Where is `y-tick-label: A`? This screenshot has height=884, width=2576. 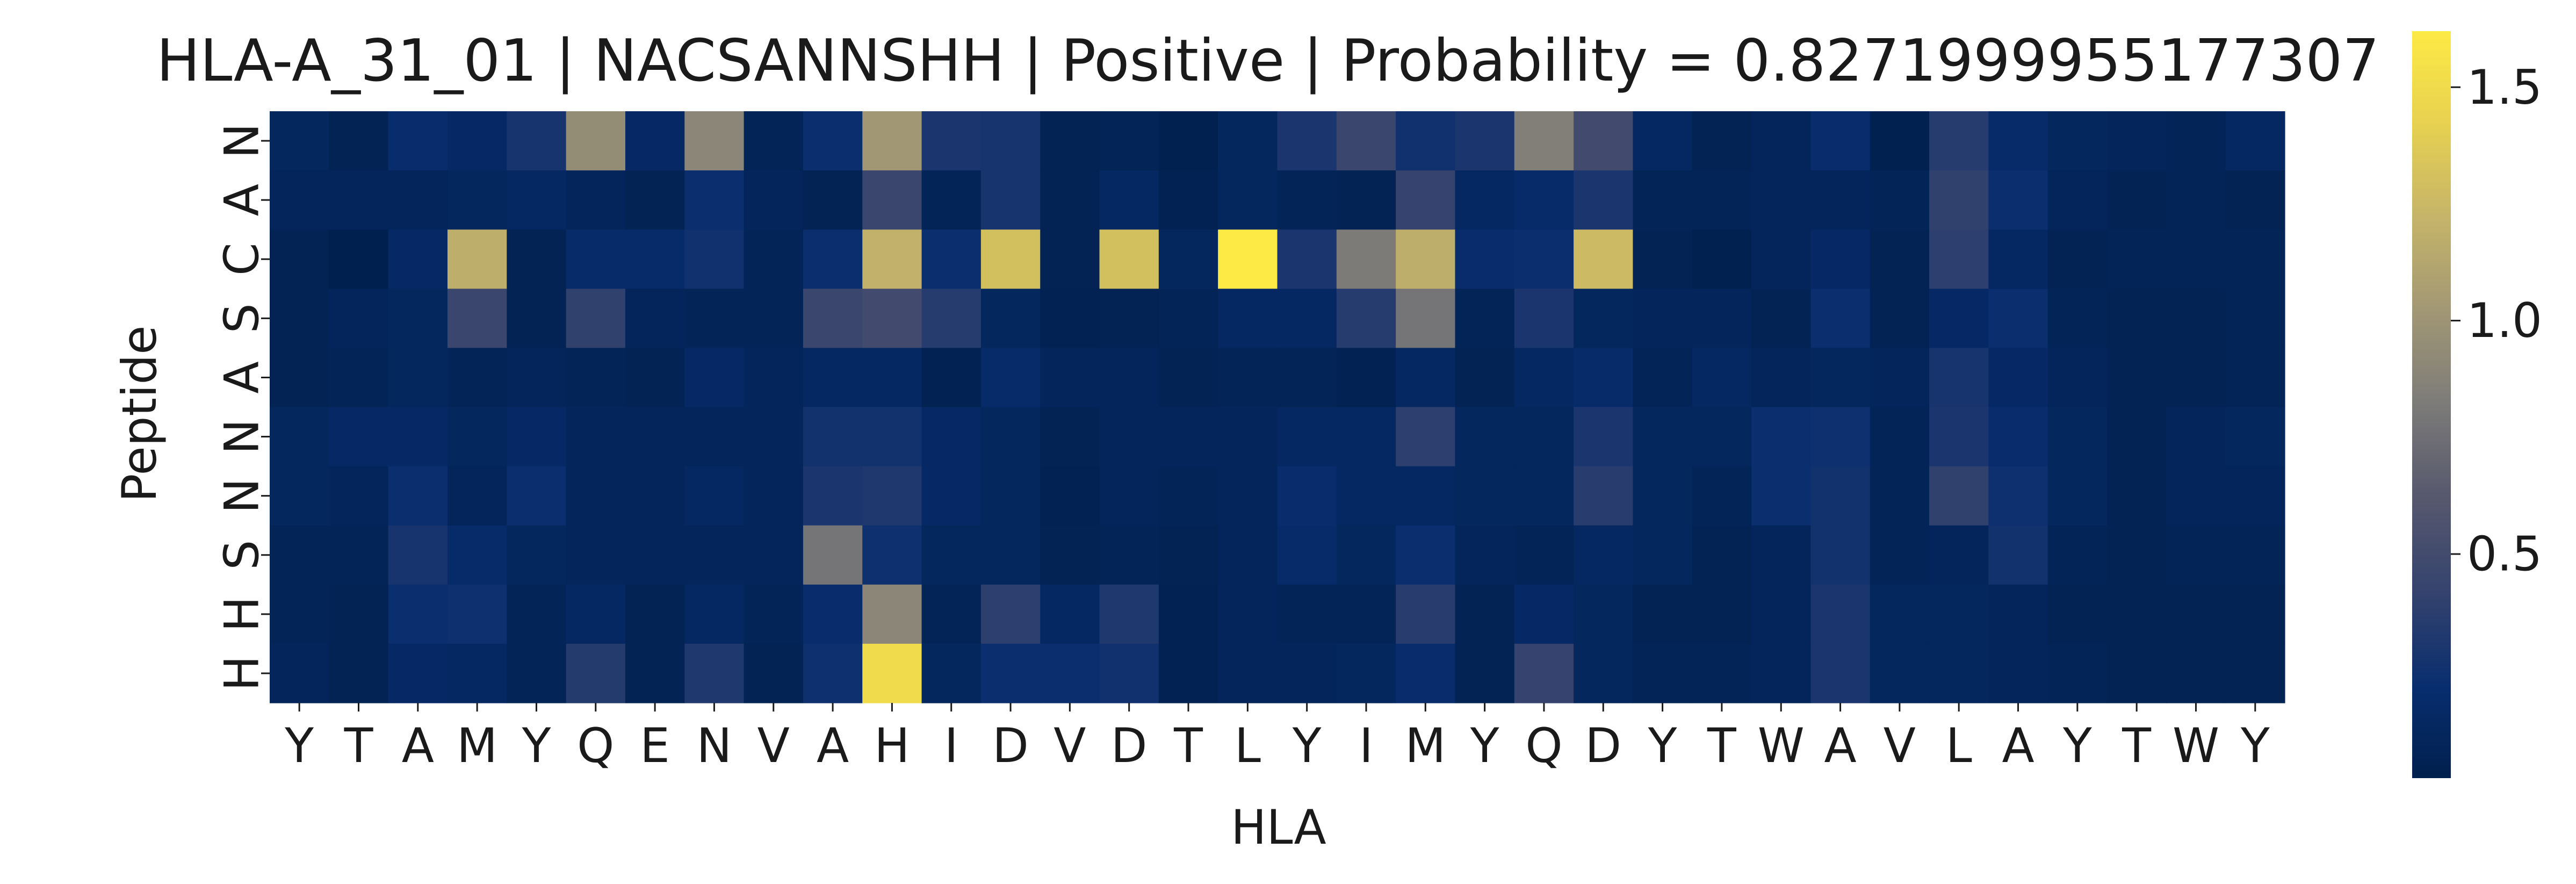 y-tick-label: A is located at coordinates (242, 377).